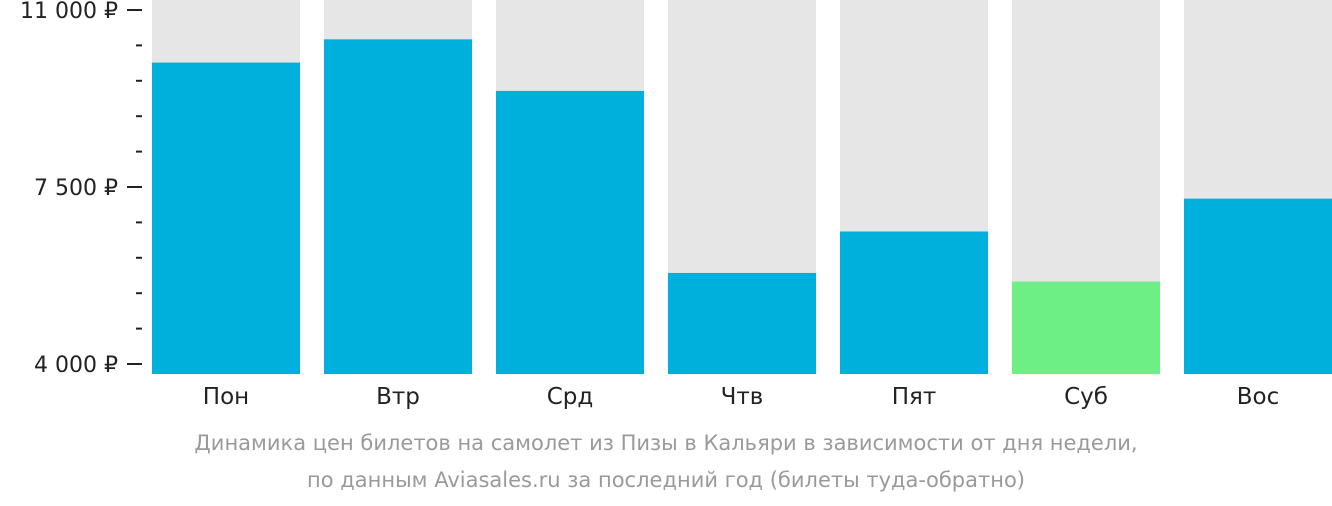 The height and width of the screenshot is (506, 1332). What do you see at coordinates (1258, 397) in the screenshot?
I see `x-tick-label-6: Вос` at bounding box center [1258, 397].